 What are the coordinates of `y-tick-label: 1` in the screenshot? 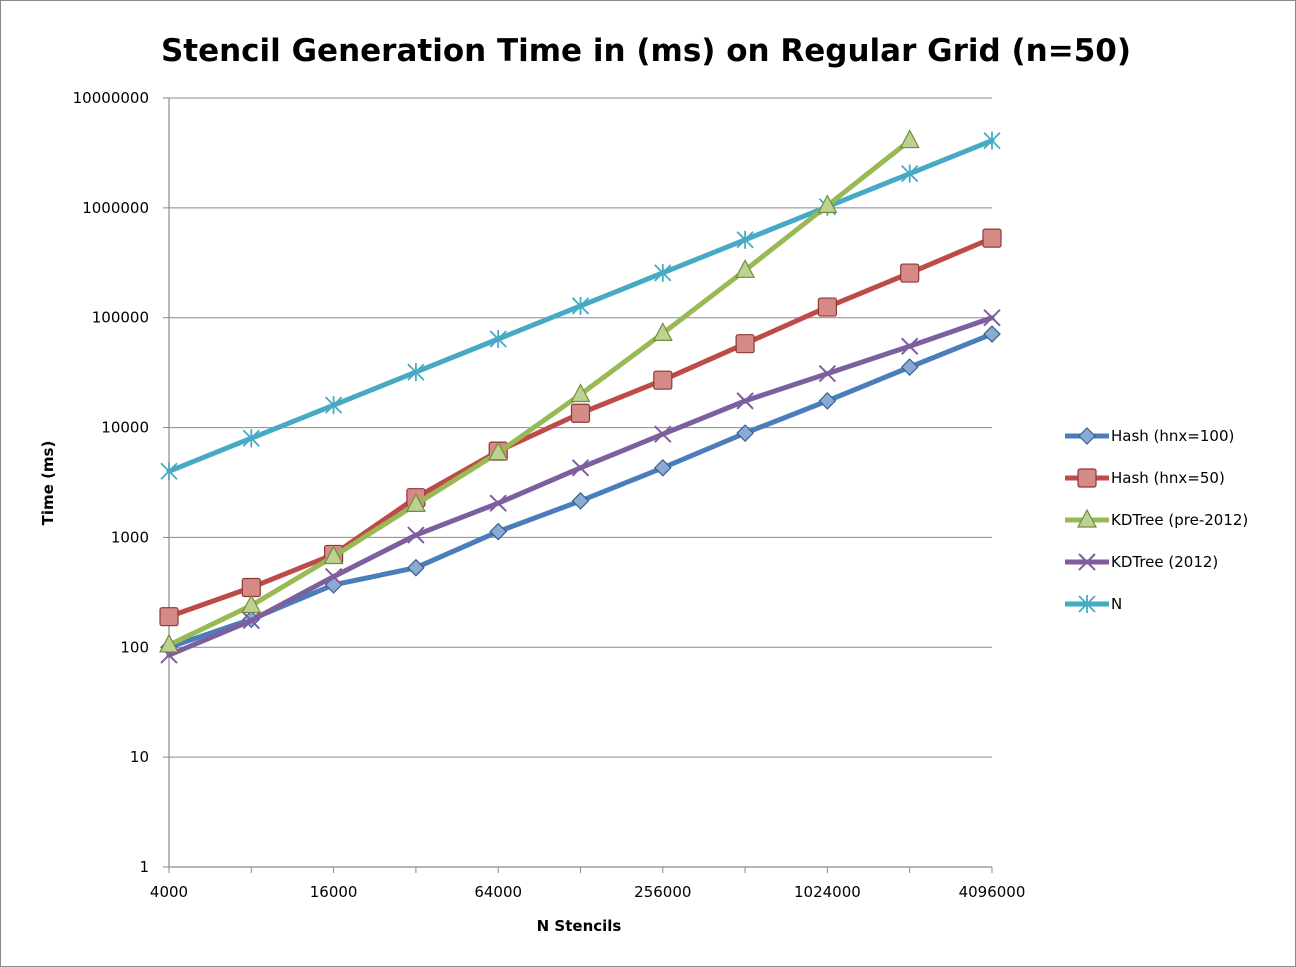 It's located at (144, 867).